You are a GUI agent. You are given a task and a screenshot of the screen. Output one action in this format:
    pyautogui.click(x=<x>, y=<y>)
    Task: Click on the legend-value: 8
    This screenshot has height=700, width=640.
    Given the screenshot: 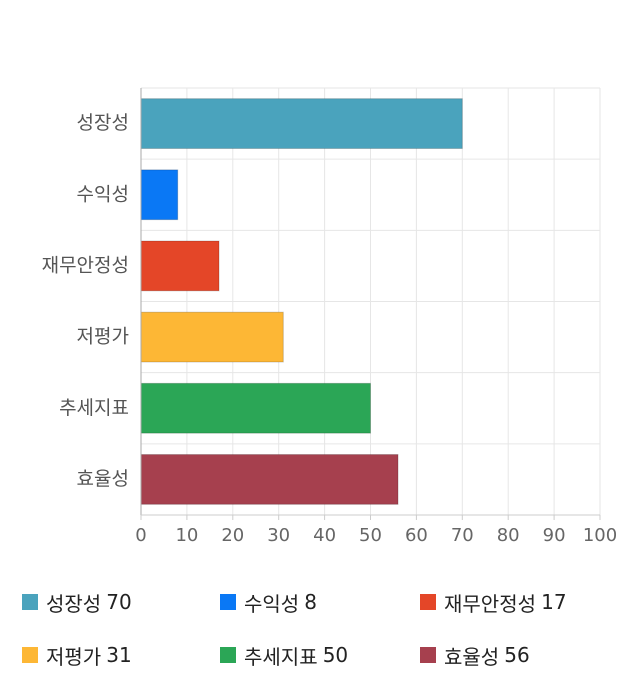 What is the action you would take?
    pyautogui.click(x=311, y=602)
    